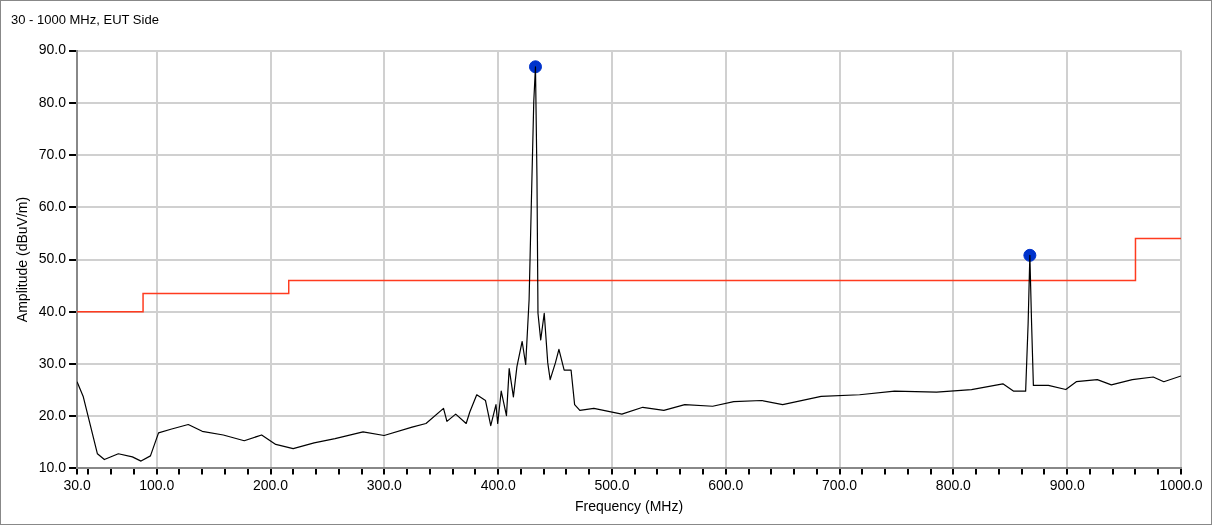  Describe the element at coordinates (726, 484) in the screenshot. I see `x-tick-label: 600.0` at that location.